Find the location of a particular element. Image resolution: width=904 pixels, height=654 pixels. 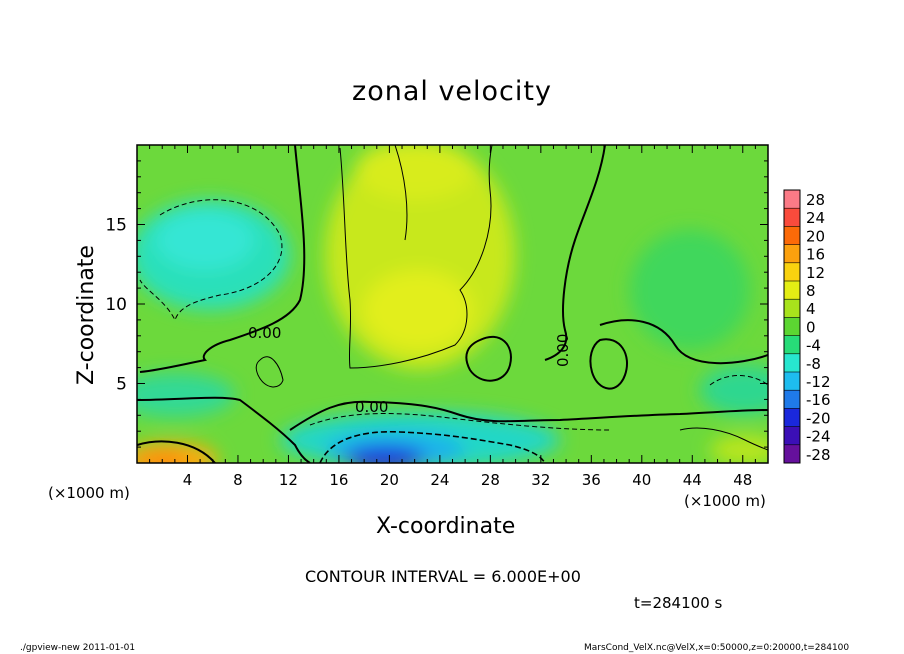

x-tick-label: 28 is located at coordinates (490, 480).